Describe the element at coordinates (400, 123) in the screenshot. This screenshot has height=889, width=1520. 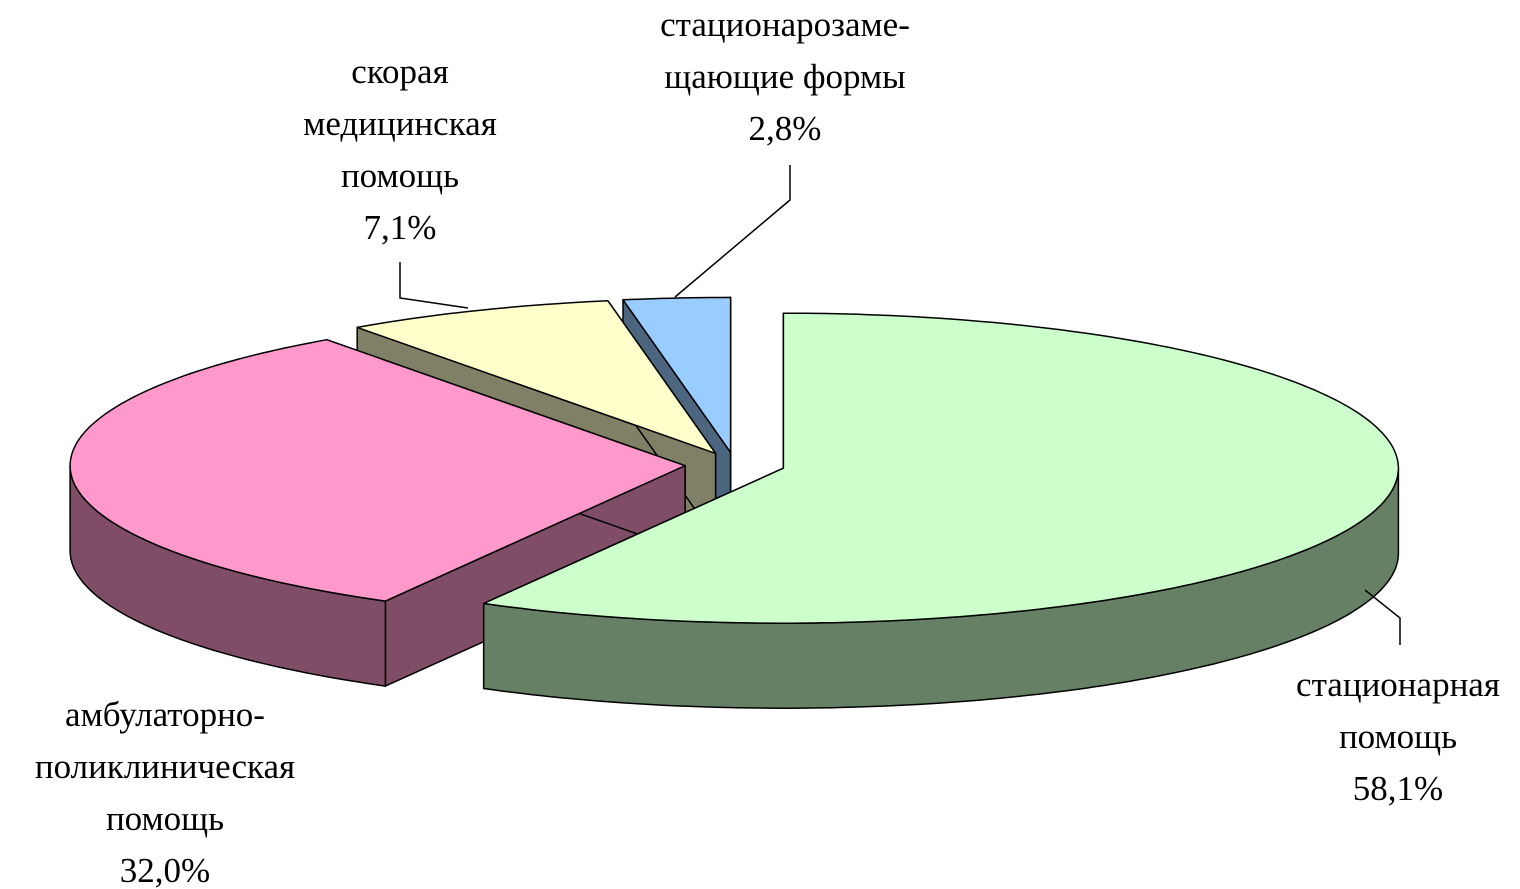
I see `slice-label: медицинская` at that location.